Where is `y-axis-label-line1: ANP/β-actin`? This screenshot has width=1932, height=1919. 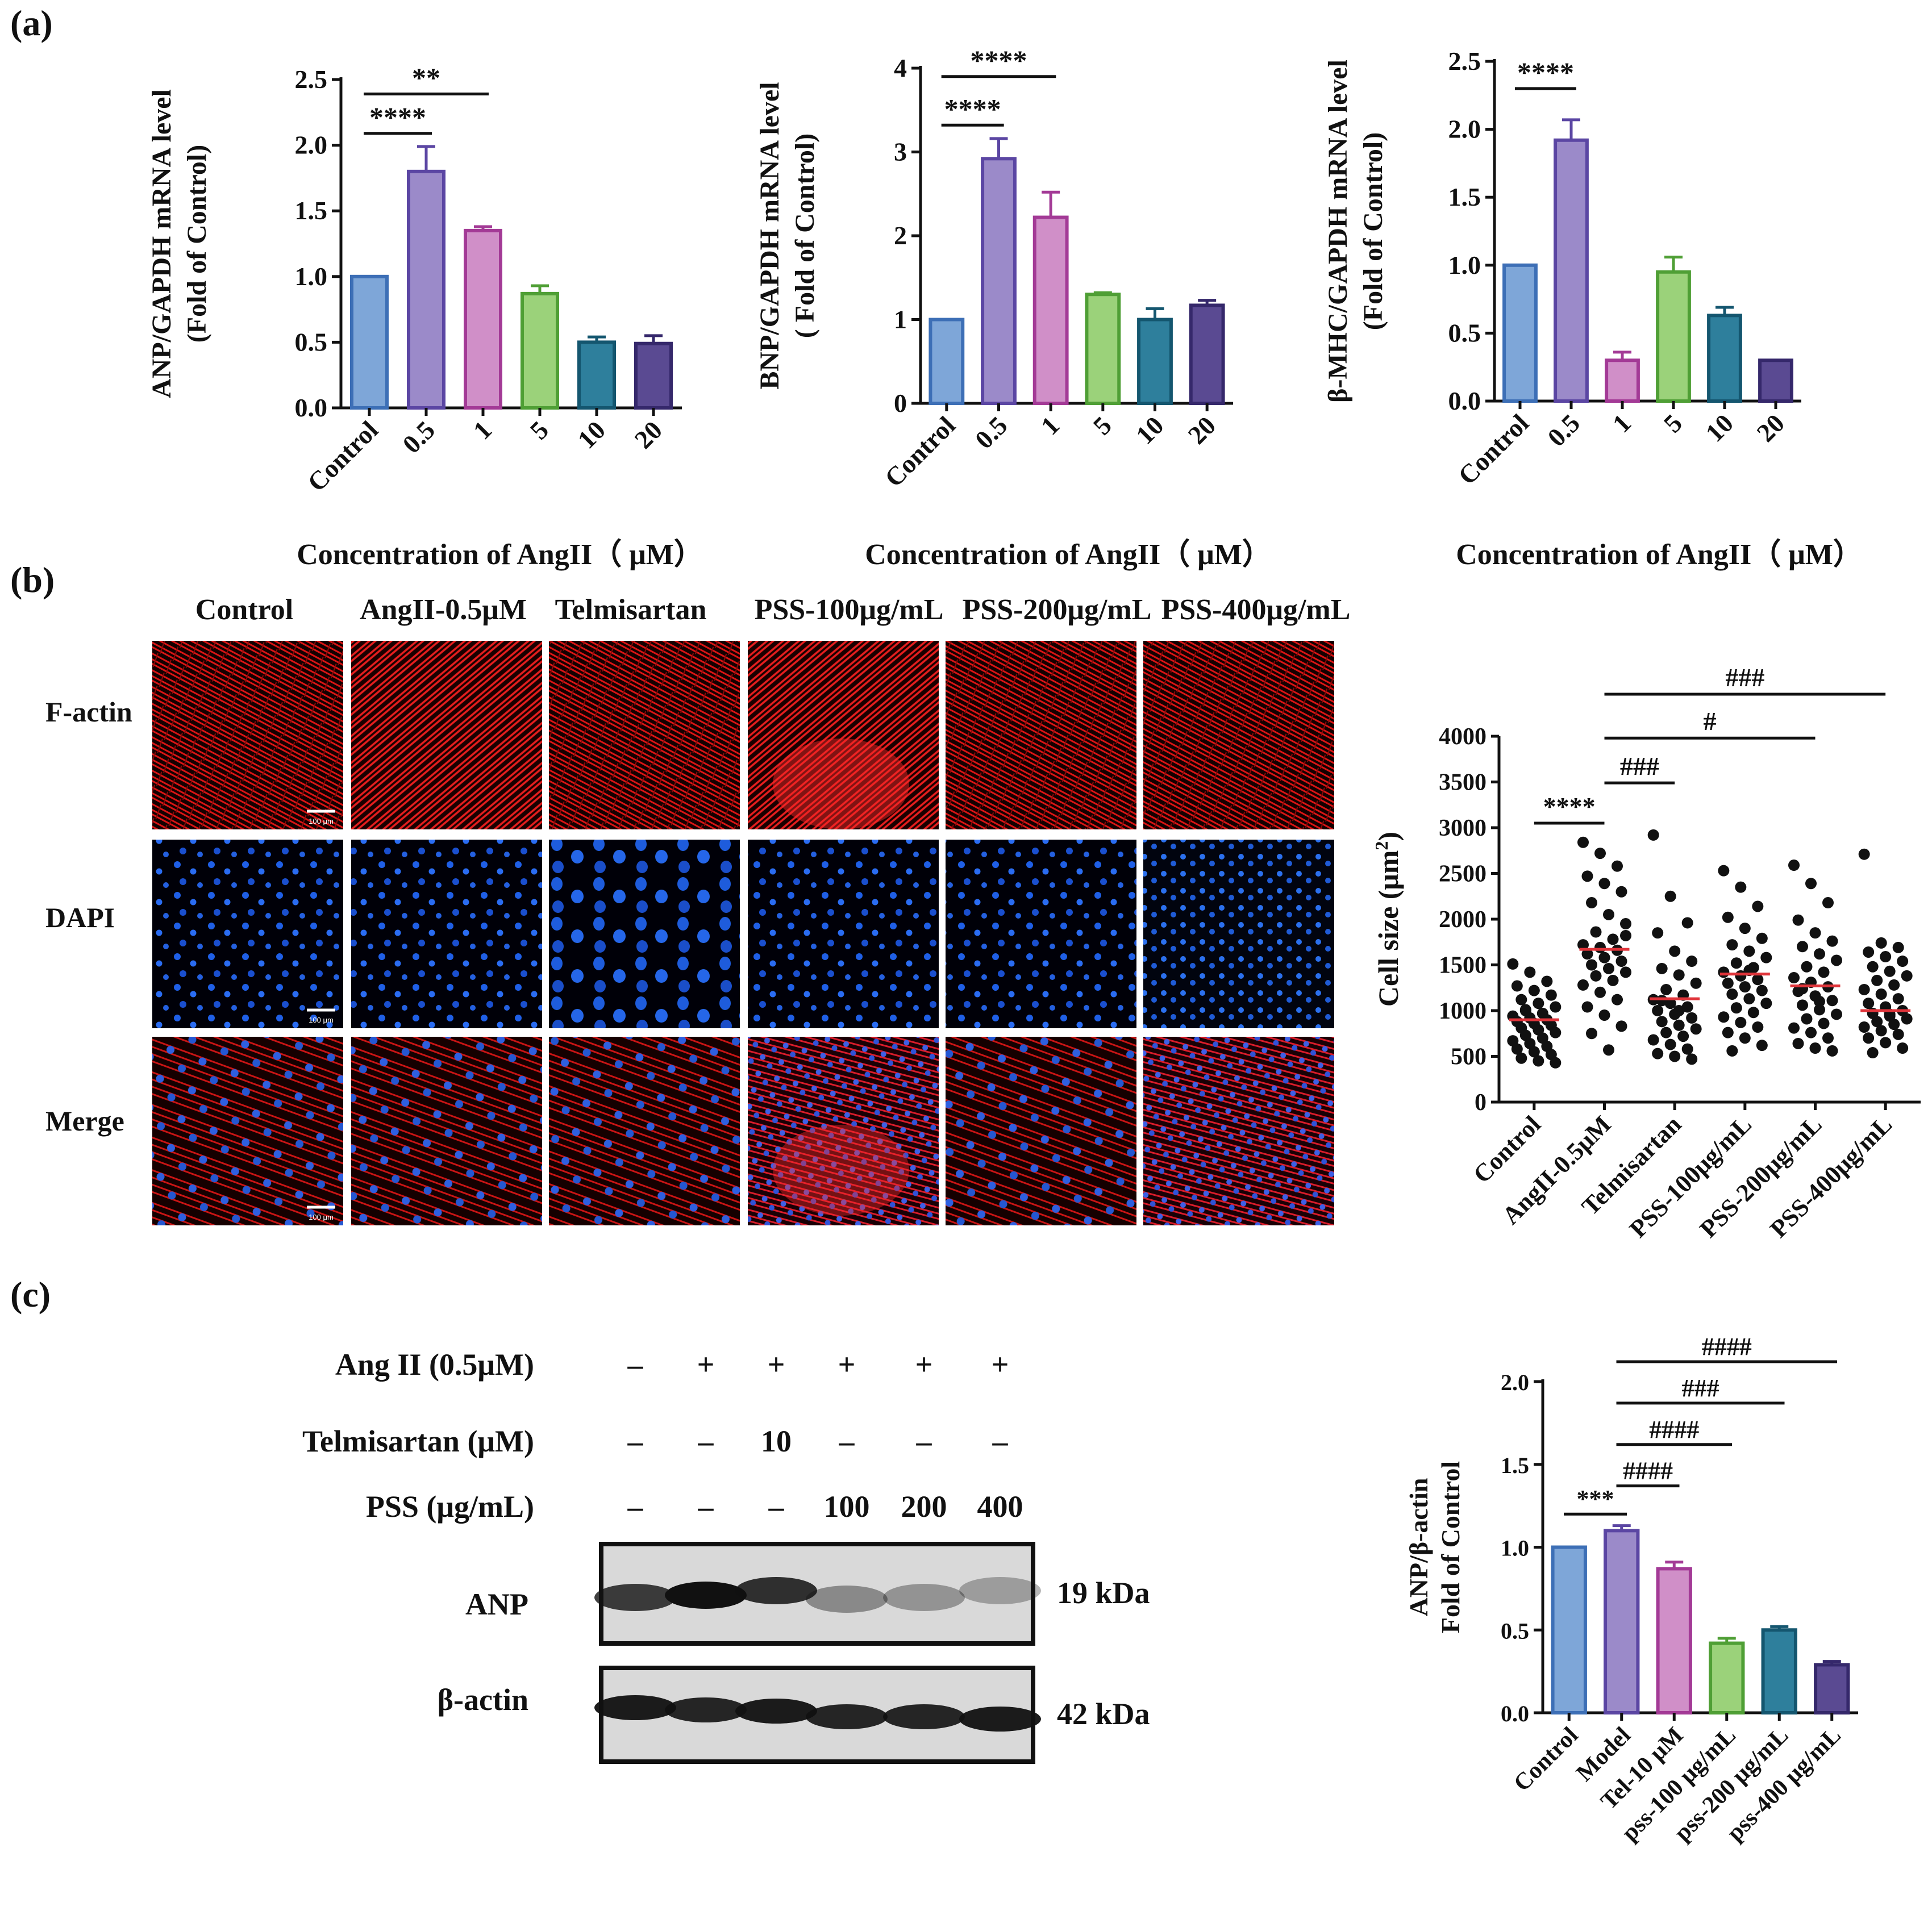
y-axis-label-line1: ANP/β-actin is located at coordinates (1418, 1548).